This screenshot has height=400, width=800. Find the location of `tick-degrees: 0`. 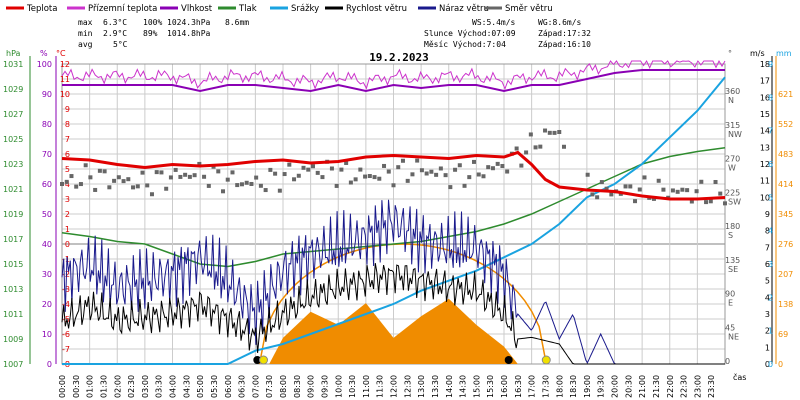

tick-degrees: 0 is located at coordinates (727, 361).